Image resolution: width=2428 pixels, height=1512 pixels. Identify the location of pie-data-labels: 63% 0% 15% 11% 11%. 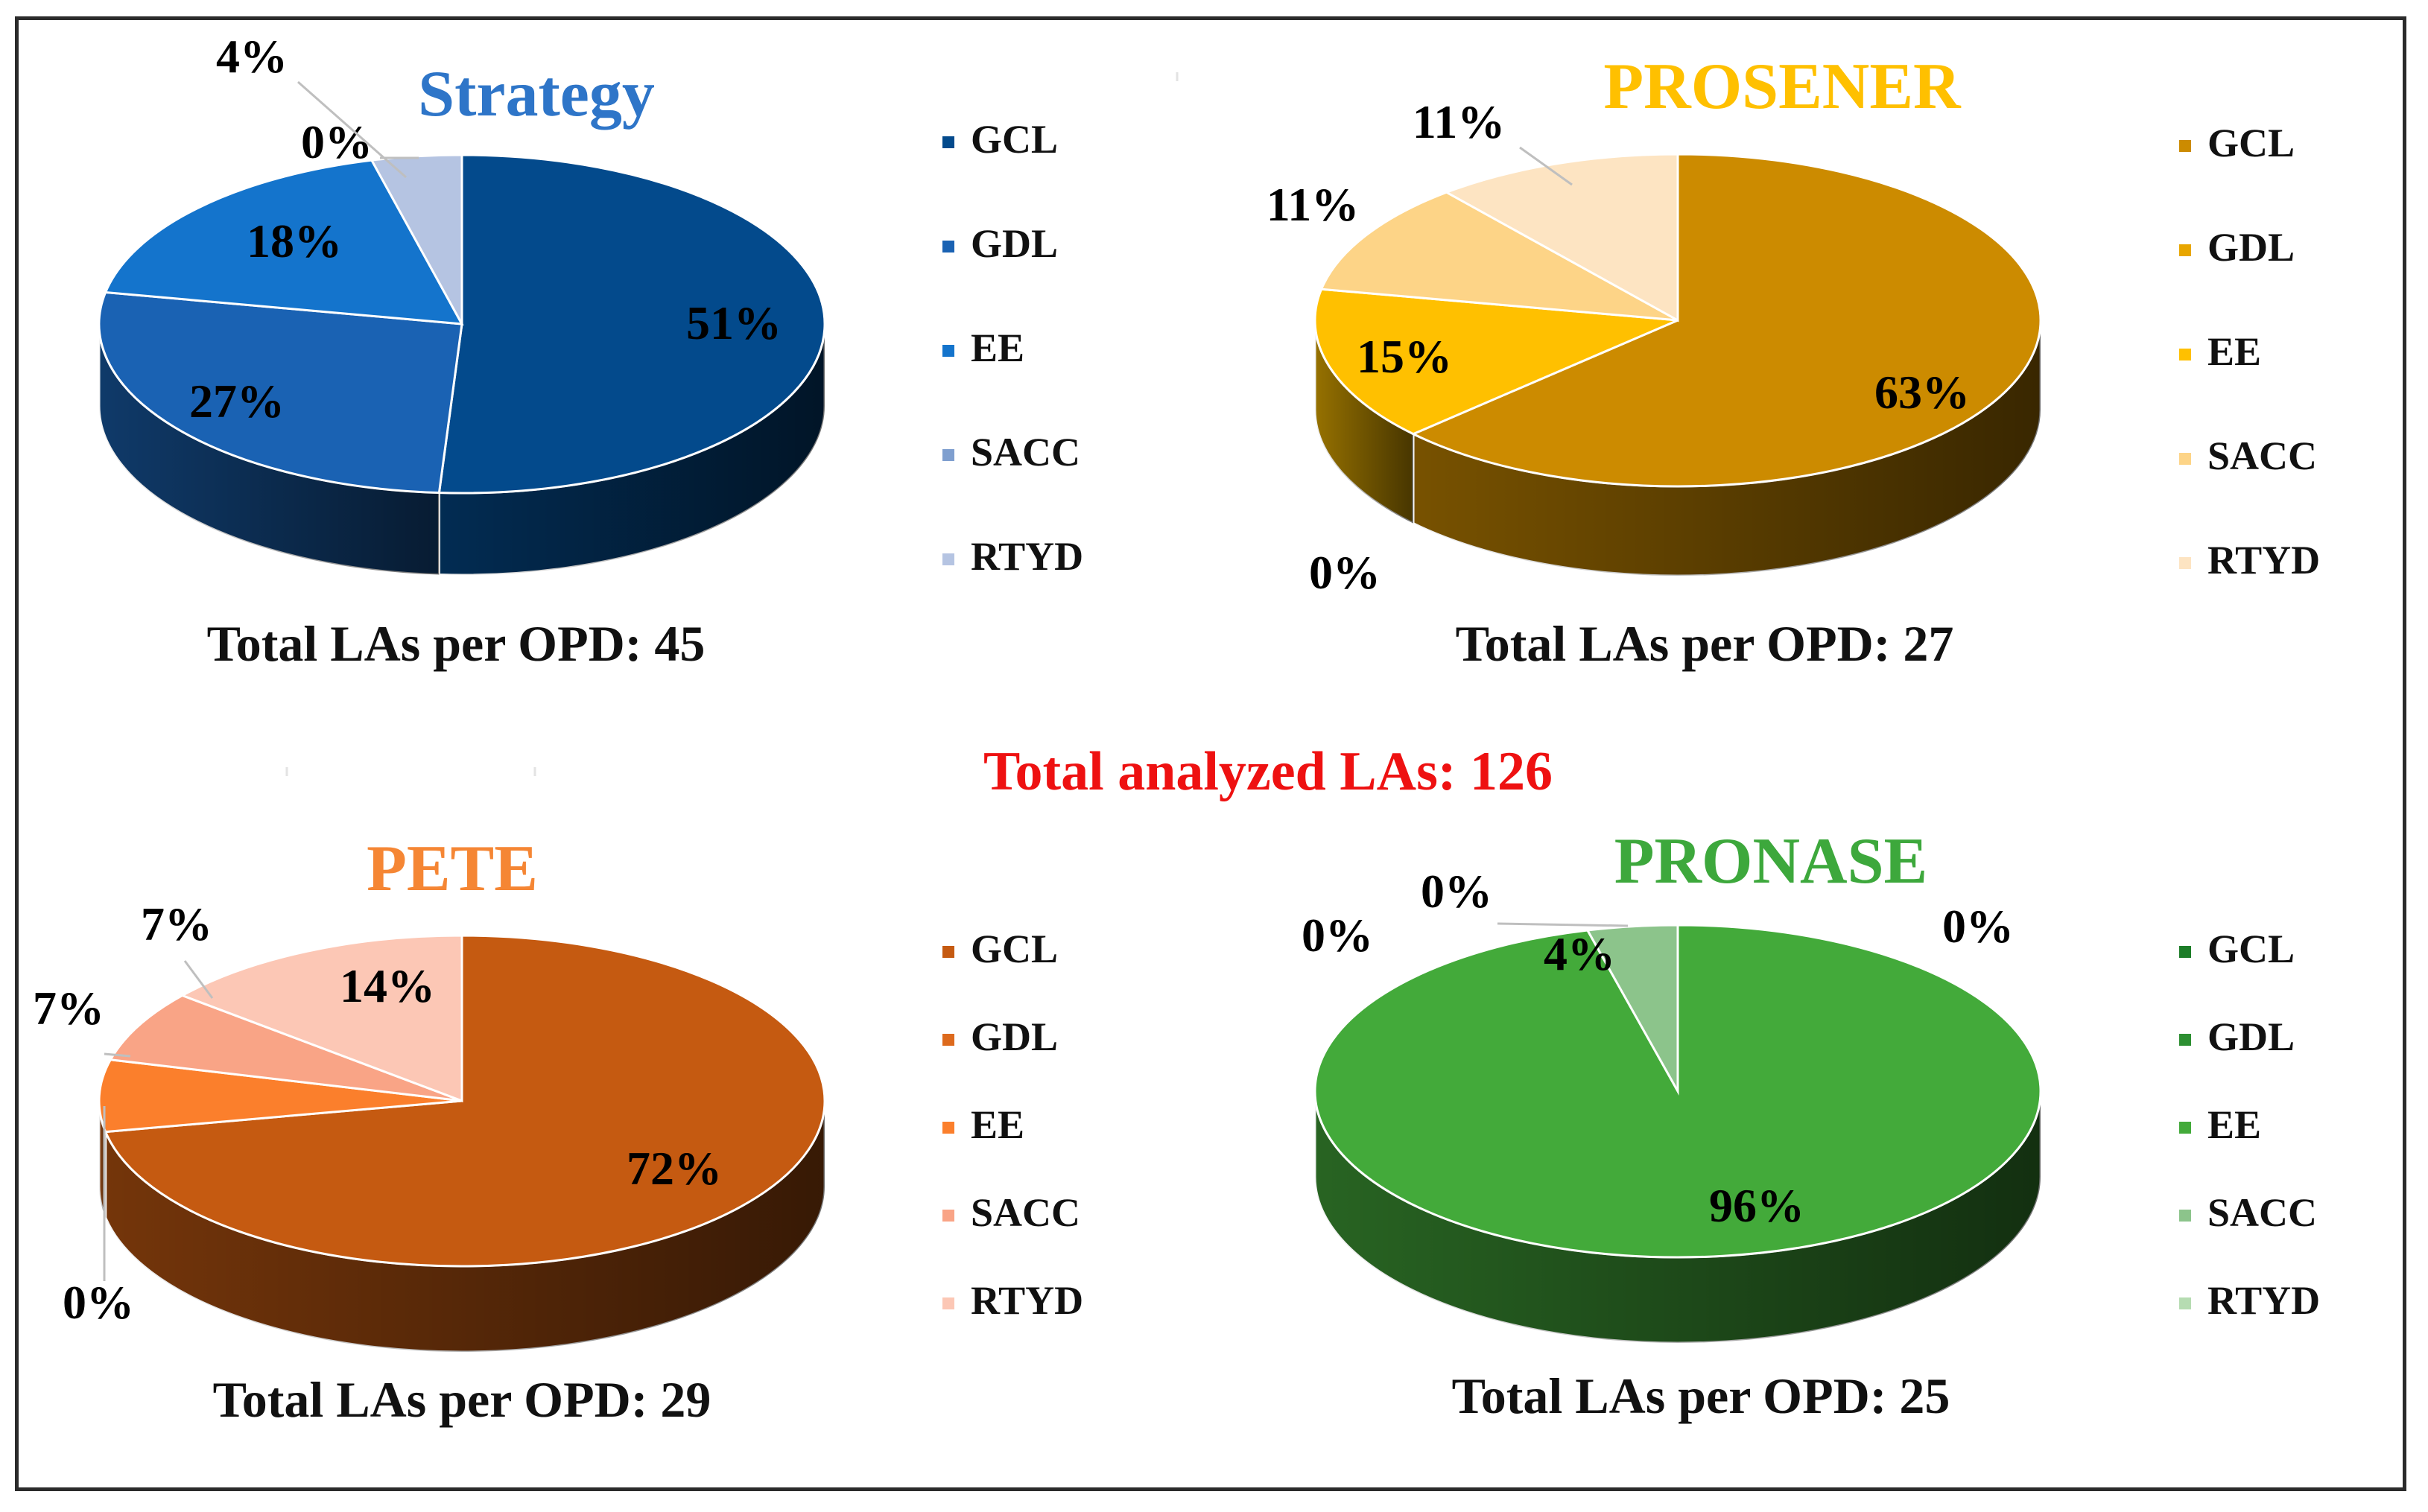
(1619, 347).